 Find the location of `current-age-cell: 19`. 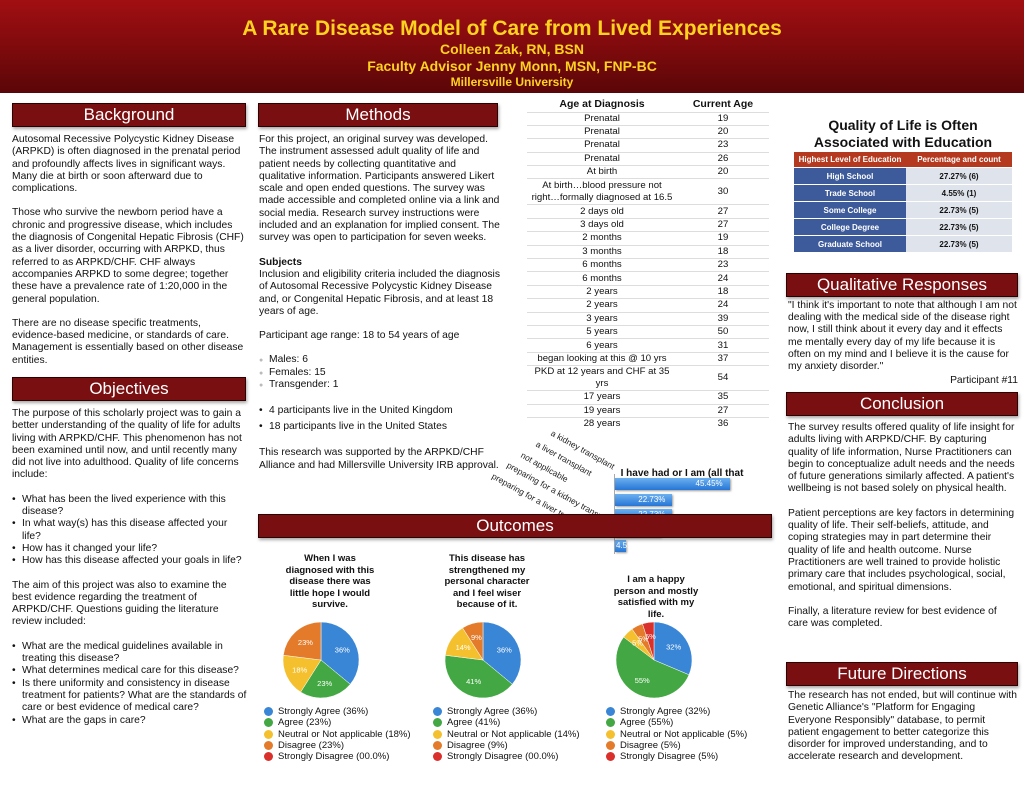

current-age-cell: 19 is located at coordinates (723, 118).